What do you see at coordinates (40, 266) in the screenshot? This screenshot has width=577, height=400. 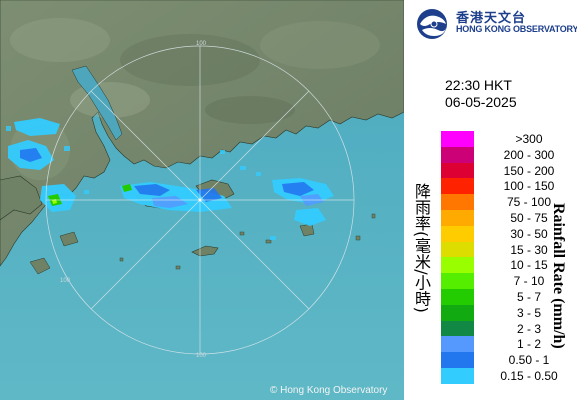 I see `island-west` at bounding box center [40, 266].